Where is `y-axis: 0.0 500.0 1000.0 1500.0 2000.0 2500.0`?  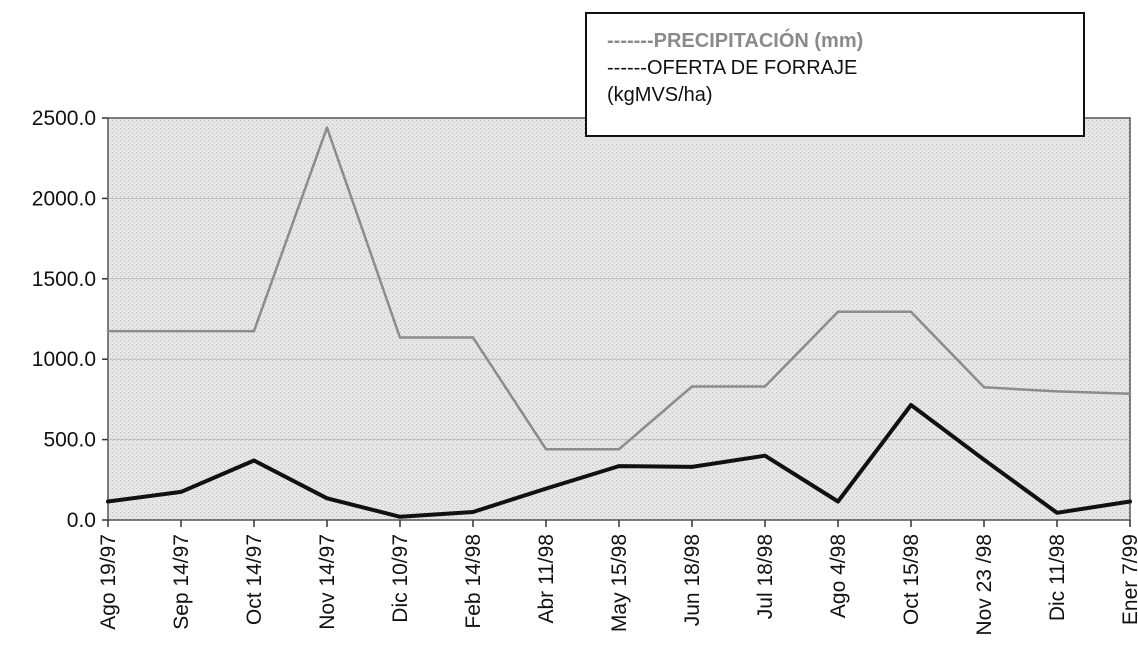
y-axis: 0.0 500.0 1000.0 1500.0 2000.0 2500.0 is located at coordinates (70, 319).